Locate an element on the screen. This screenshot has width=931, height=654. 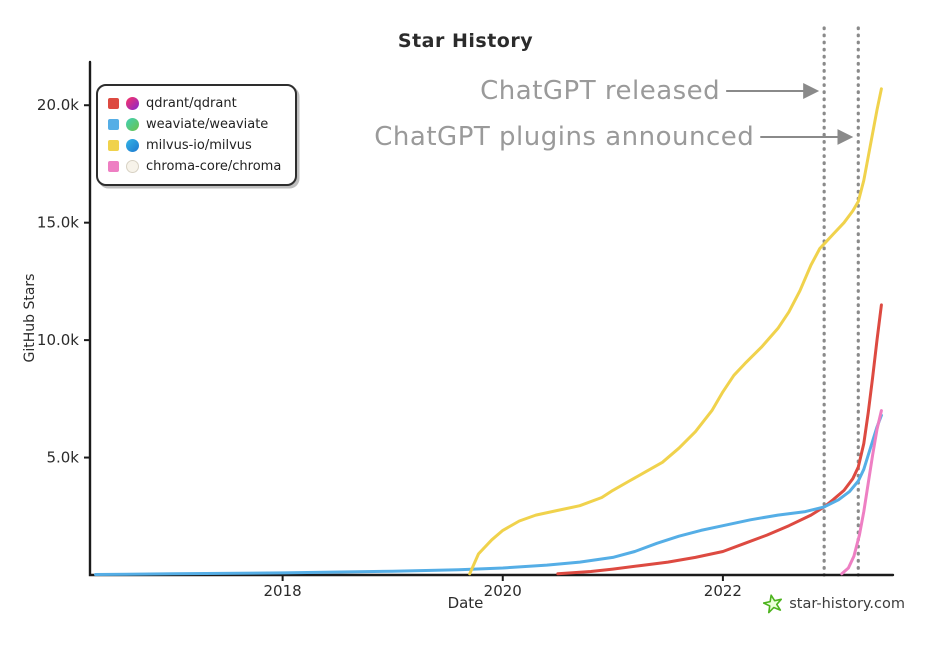
page-title: Star History is located at coordinates (465, 41).